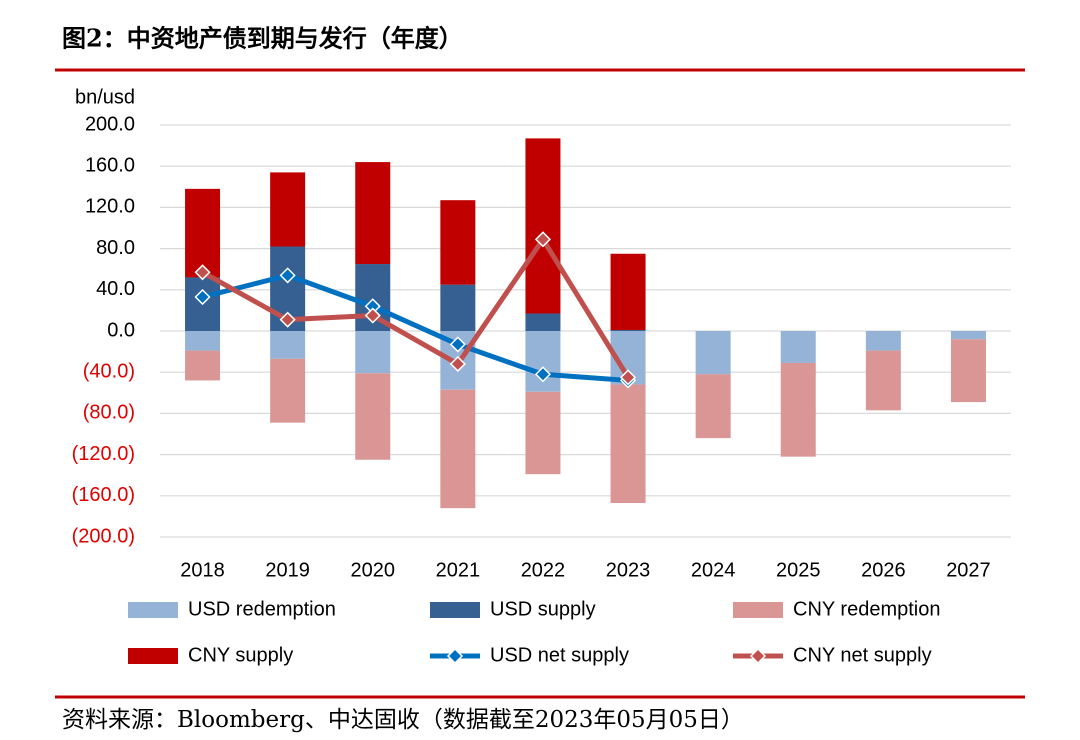 The width and height of the screenshot is (1080, 740). I want to click on x-tick-label: 2023, so click(628, 570).